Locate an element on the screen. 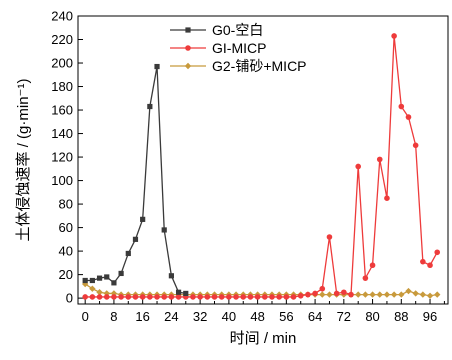  legend: G0-空白 GI-MICP G2-铺砂+MICP is located at coordinates (238, 48).